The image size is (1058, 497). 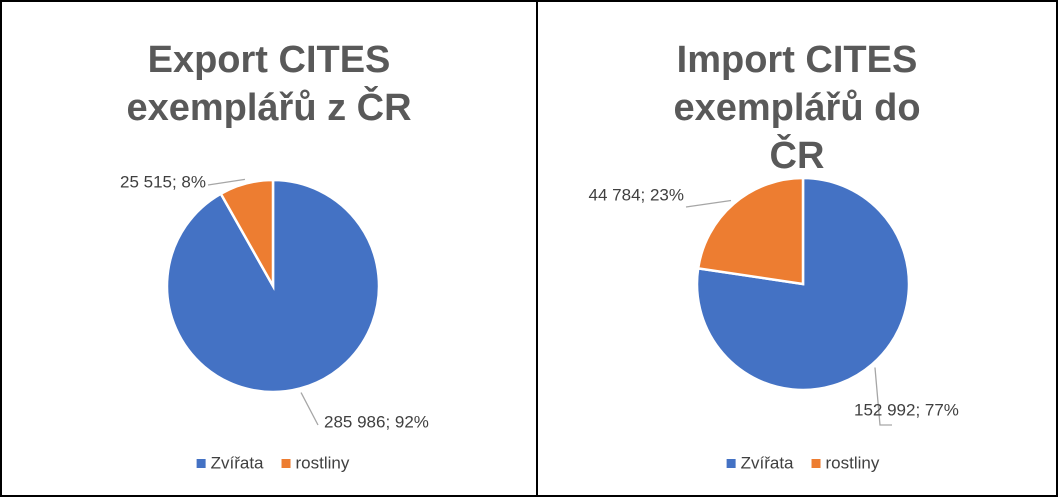 What do you see at coordinates (163, 181) in the screenshot?
I see `data-label: 25 515; 8%` at bounding box center [163, 181].